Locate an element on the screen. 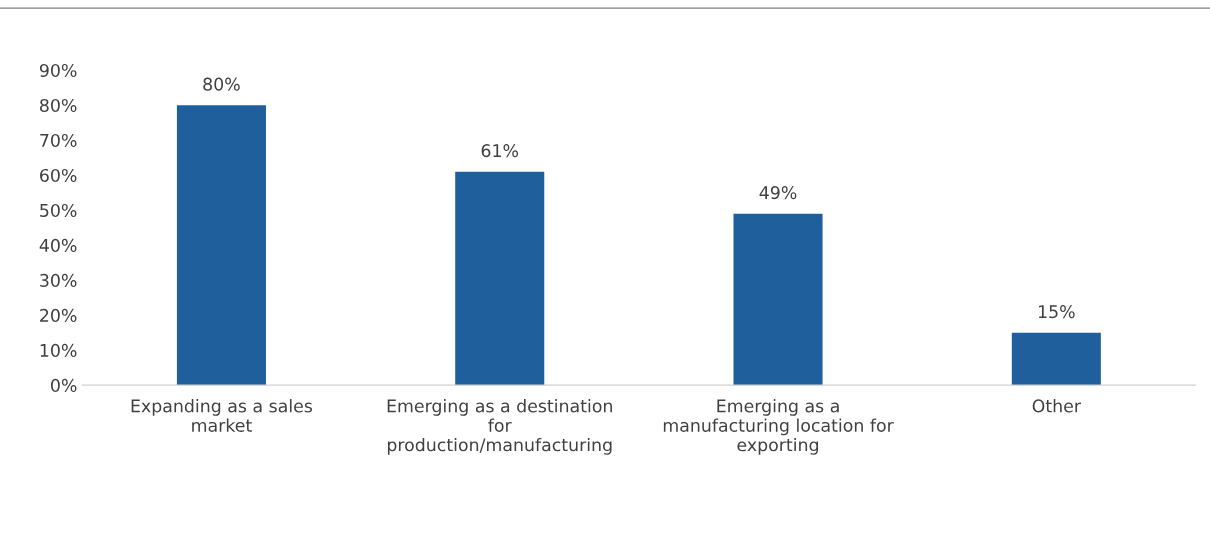 This screenshot has width=1210, height=544. y-tick-label: 40% is located at coordinates (58, 245).